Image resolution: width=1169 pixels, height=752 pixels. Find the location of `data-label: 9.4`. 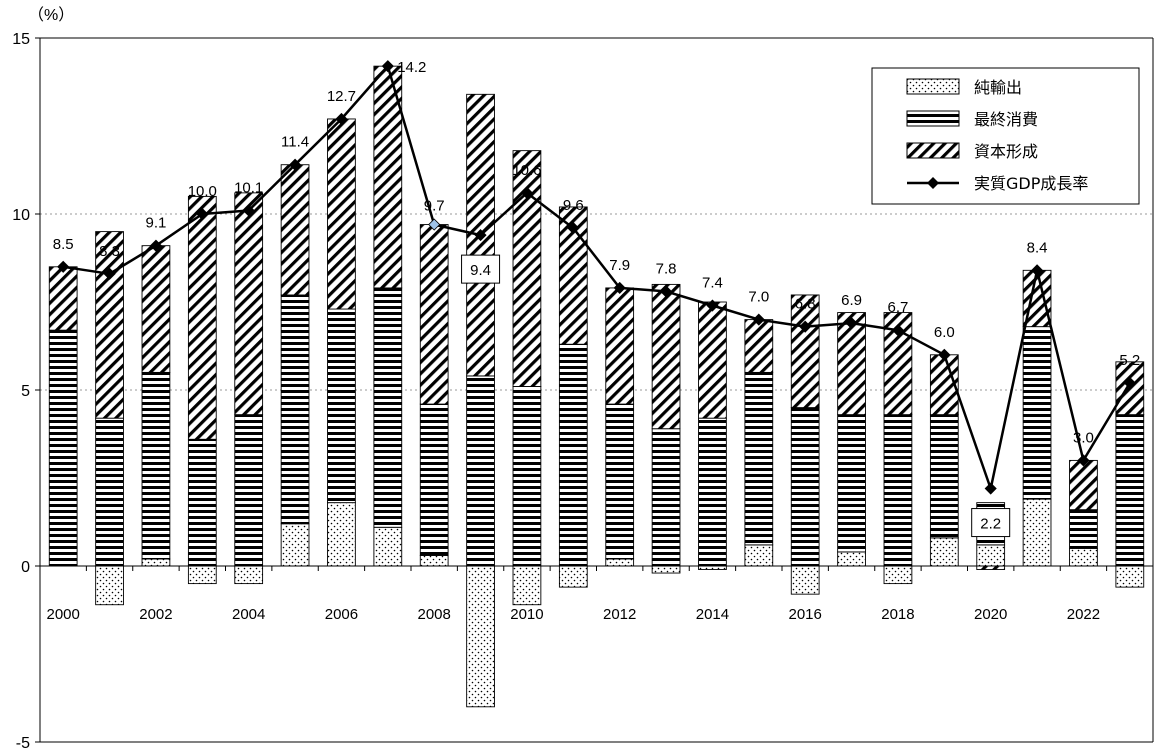

data-label: 9.4 is located at coordinates (480, 270).